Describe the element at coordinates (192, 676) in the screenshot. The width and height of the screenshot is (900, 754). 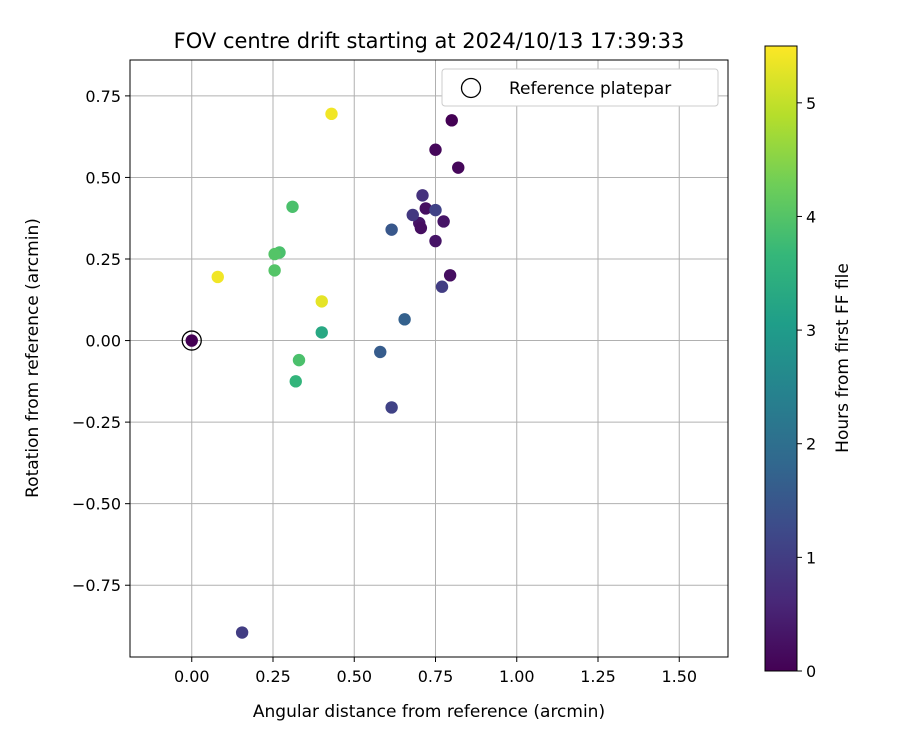
I see `x-tick-label: 0.00` at that location.